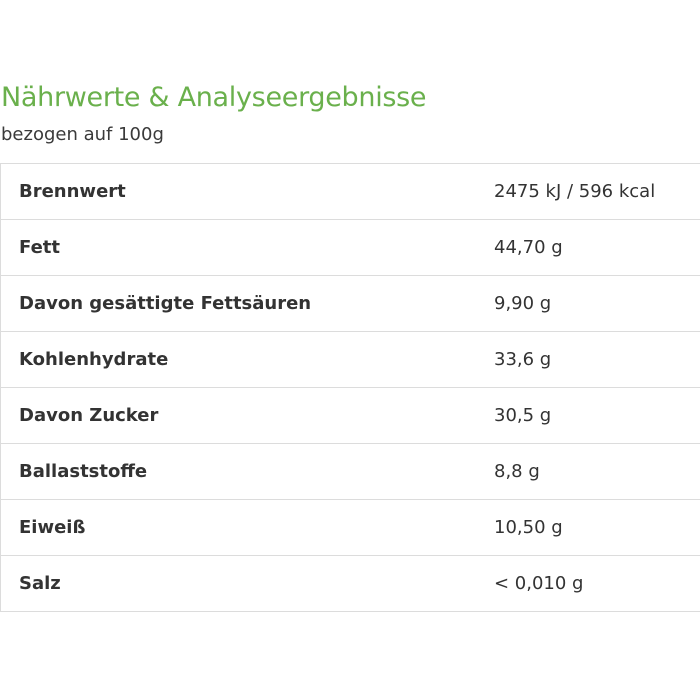 Image resolution: width=700 pixels, height=700 pixels. I want to click on nutrient-label: Kohlenhydrate, so click(247, 359).